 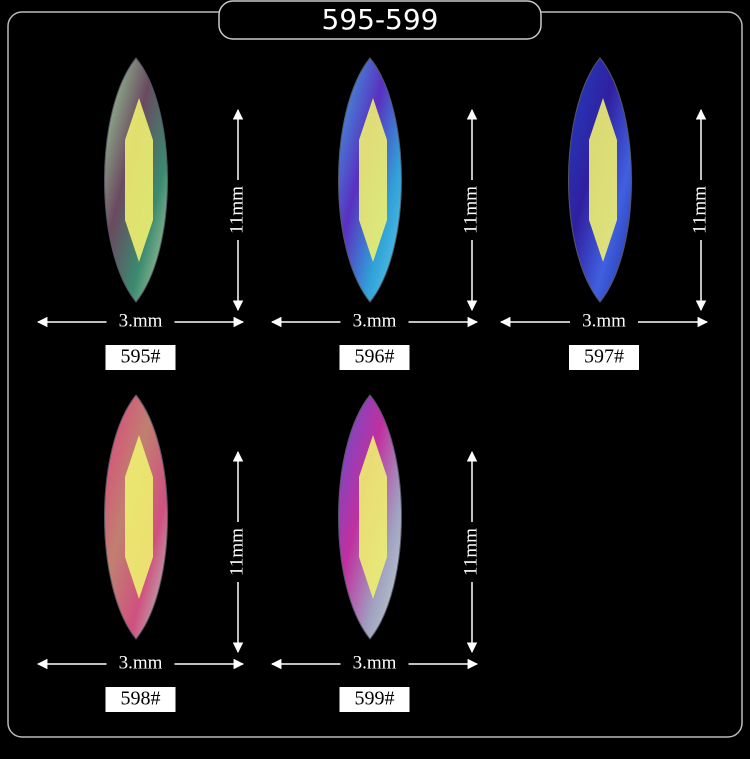 I want to click on product: 11mm 3.mm 596#, so click(x=376, y=213).